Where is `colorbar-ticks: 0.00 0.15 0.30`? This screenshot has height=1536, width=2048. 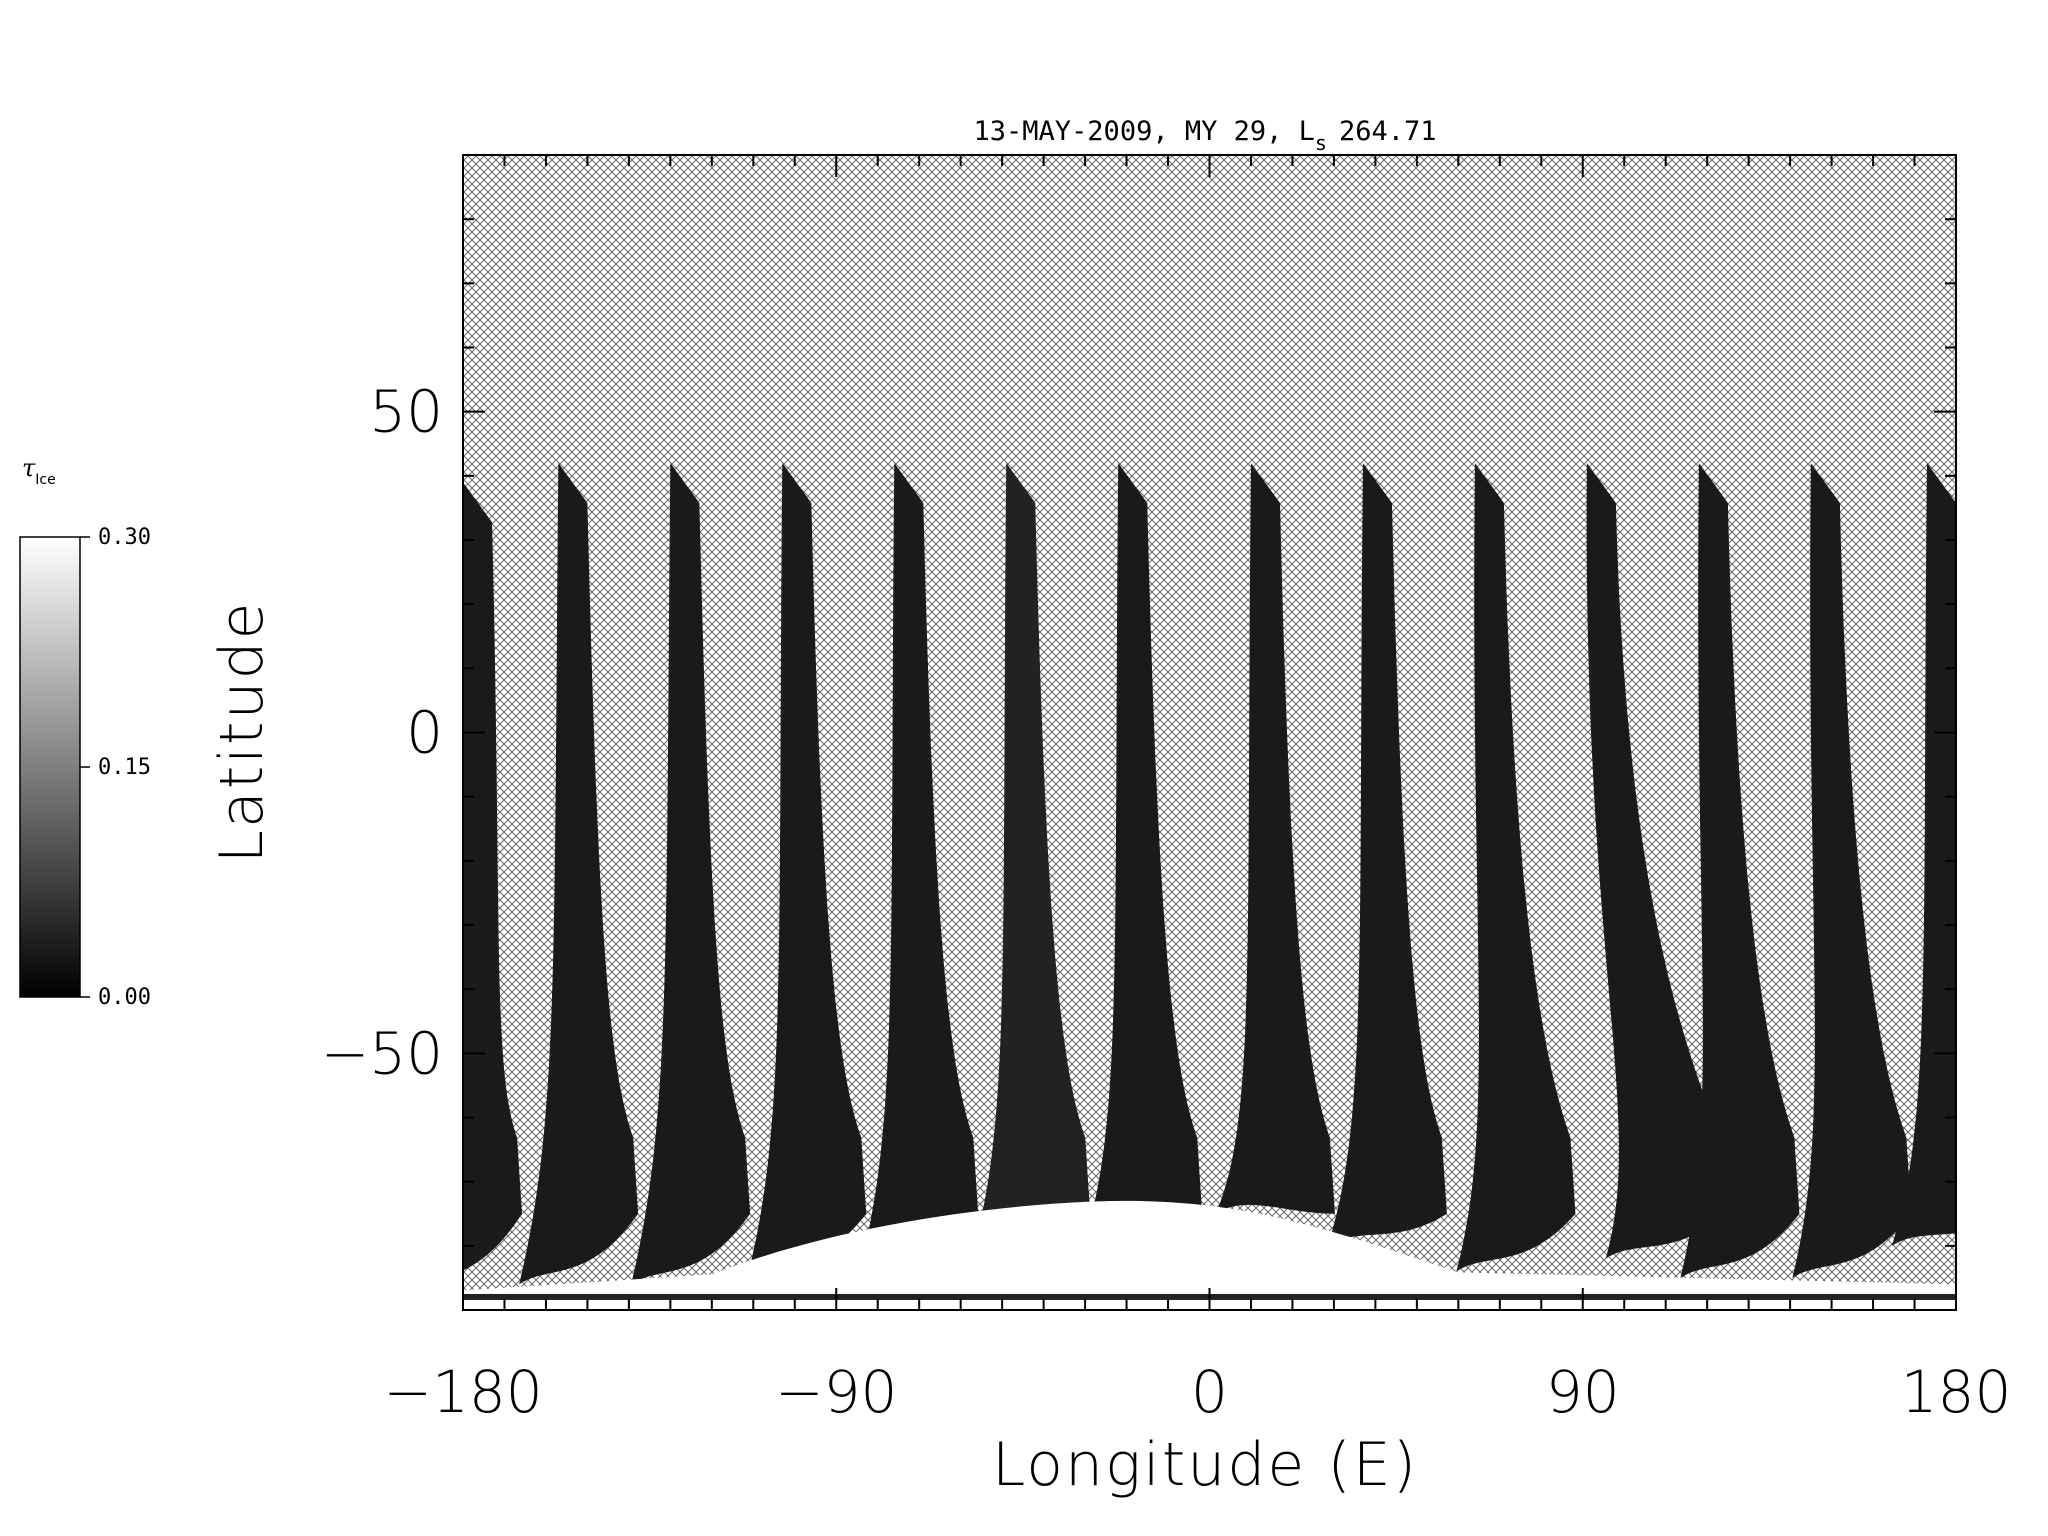 colorbar-ticks: 0.00 0.15 0.30 is located at coordinates (115, 767).